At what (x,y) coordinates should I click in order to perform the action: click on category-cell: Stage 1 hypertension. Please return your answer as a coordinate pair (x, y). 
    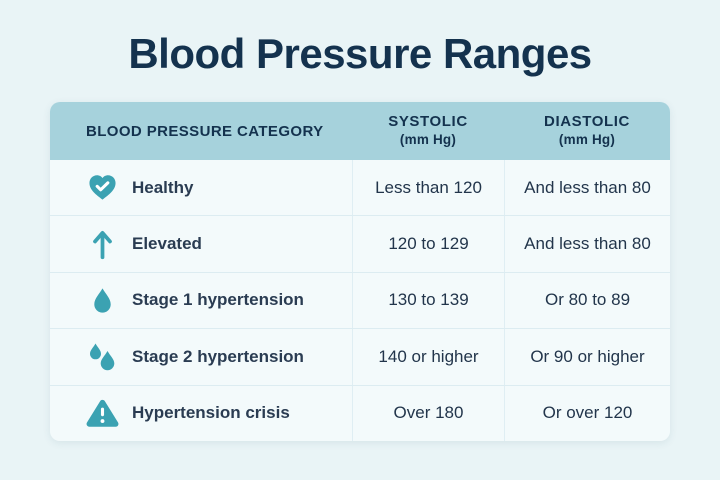
    Looking at the image, I should click on (201, 300).